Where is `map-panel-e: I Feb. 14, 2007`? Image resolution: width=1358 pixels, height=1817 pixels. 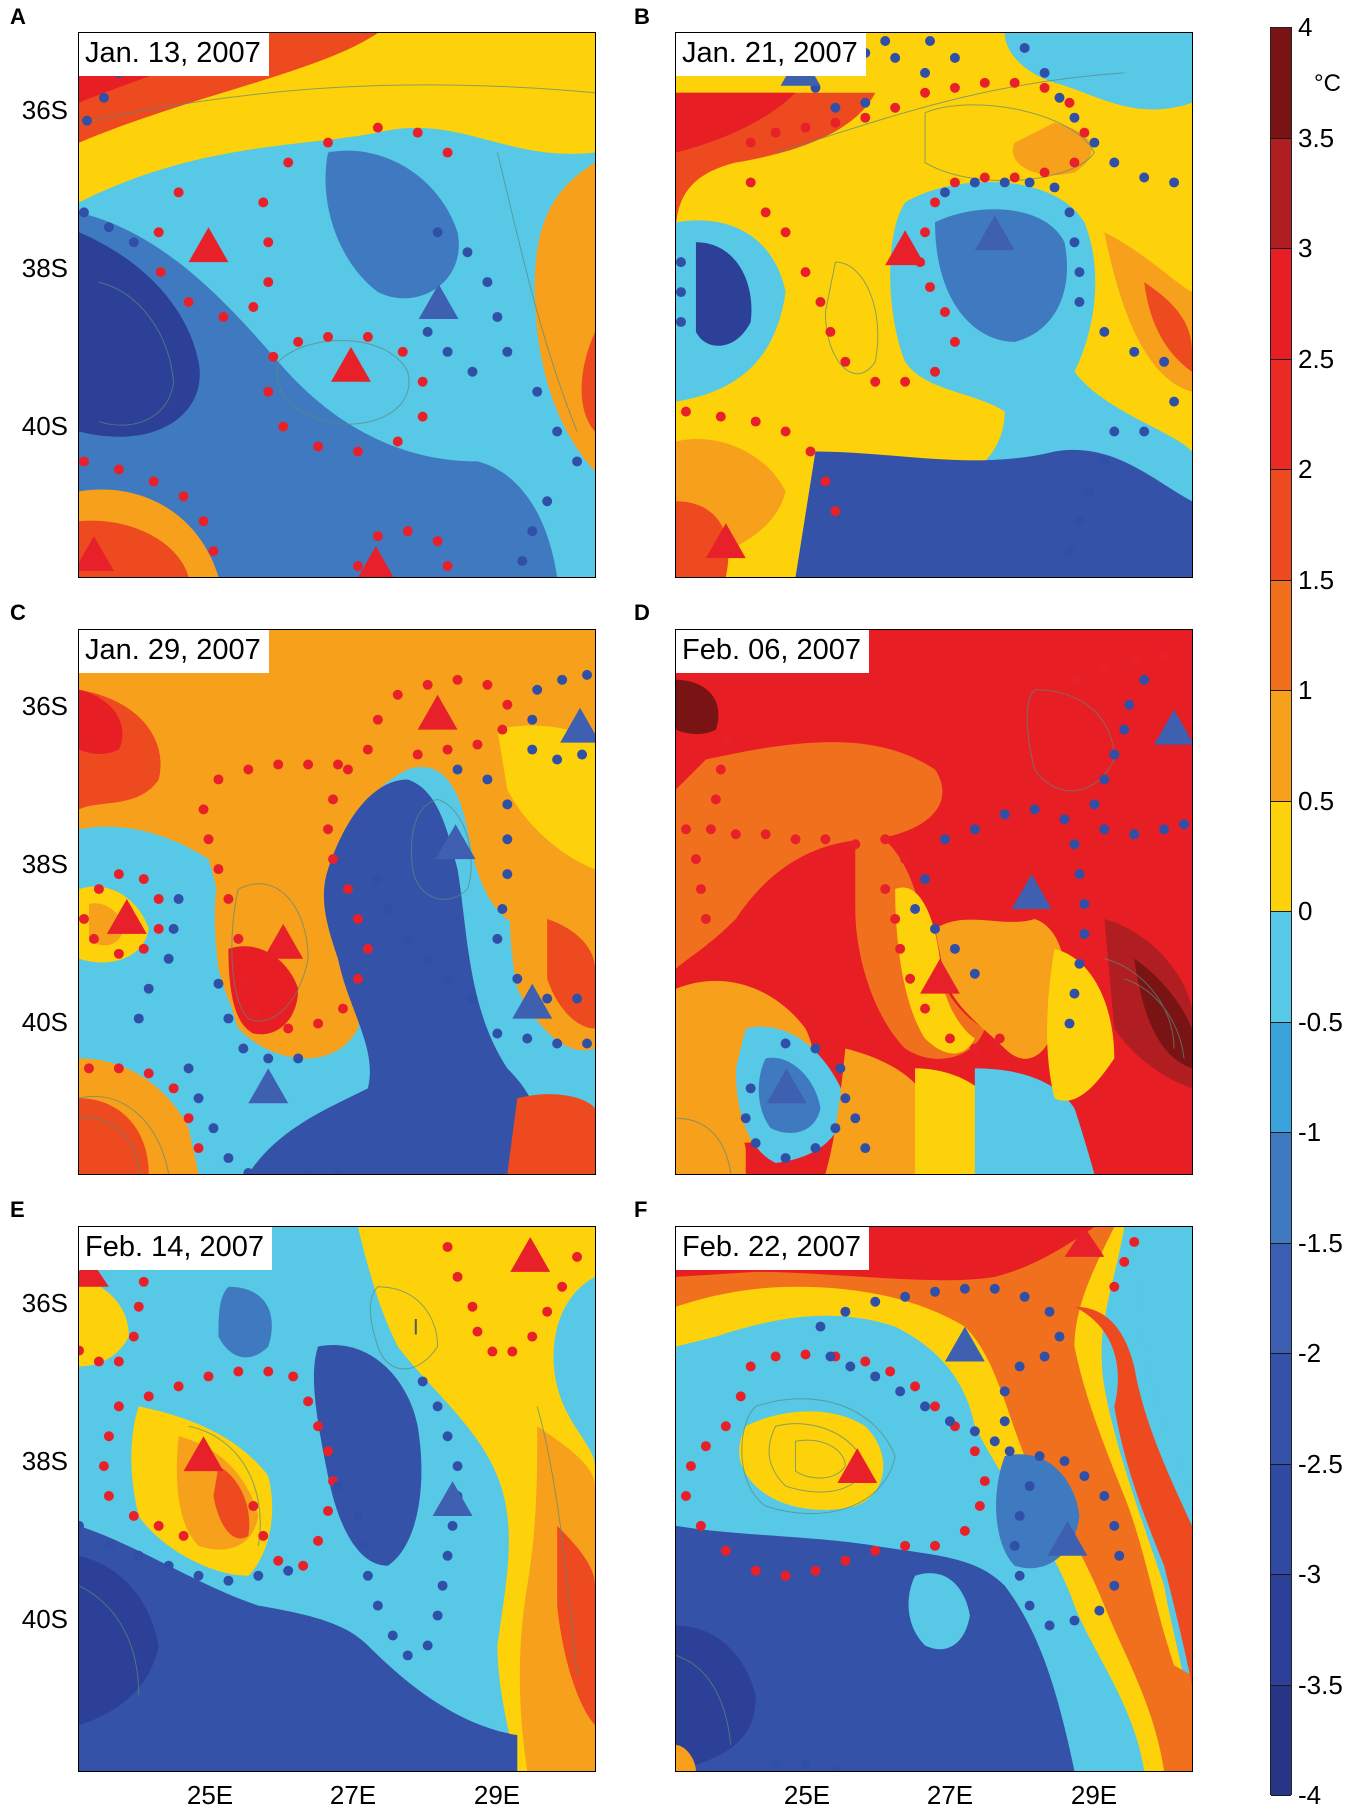
map-panel-e: I Feb. 14, 2007 is located at coordinates (337, 1499).